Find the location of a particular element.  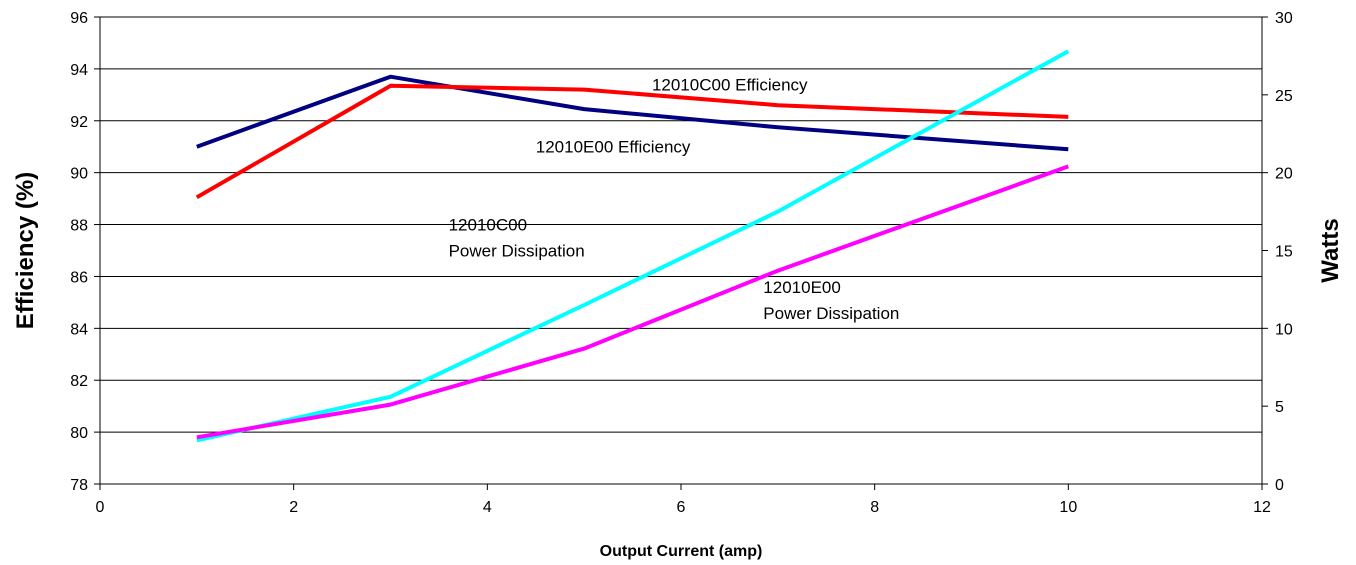

annotation-label: 12010C00 is located at coordinates (488, 225).